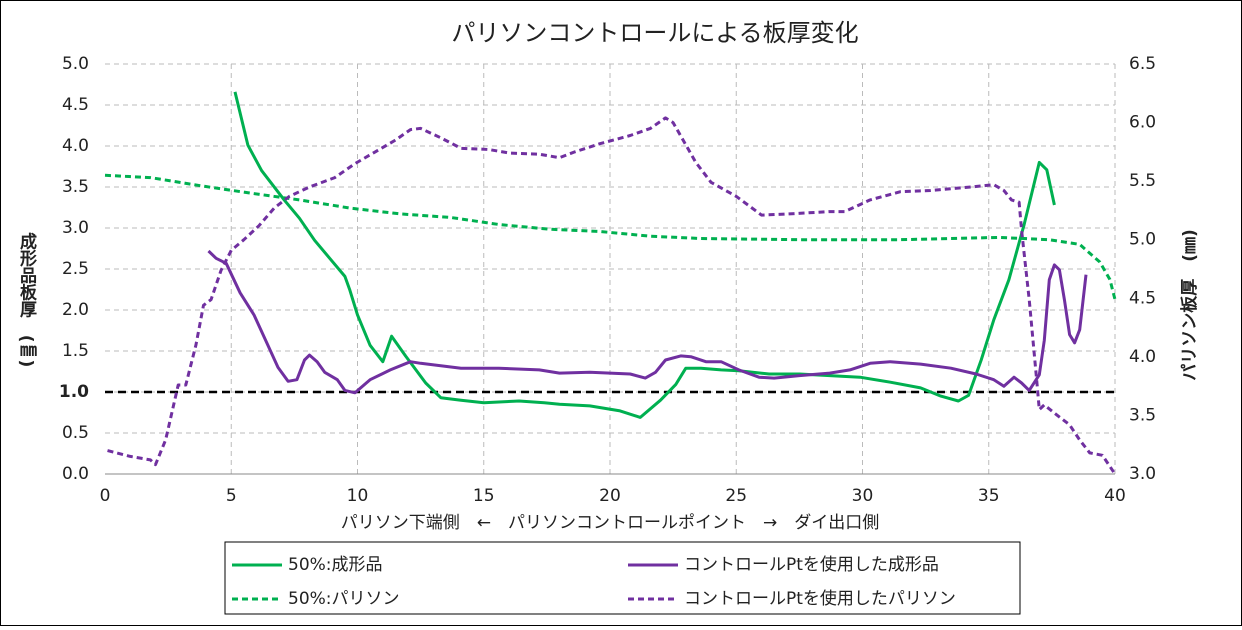 Image resolution: width=1242 pixels, height=630 pixels. Describe the element at coordinates (105, 496) in the screenshot. I see `x-tick-label: 0` at that location.